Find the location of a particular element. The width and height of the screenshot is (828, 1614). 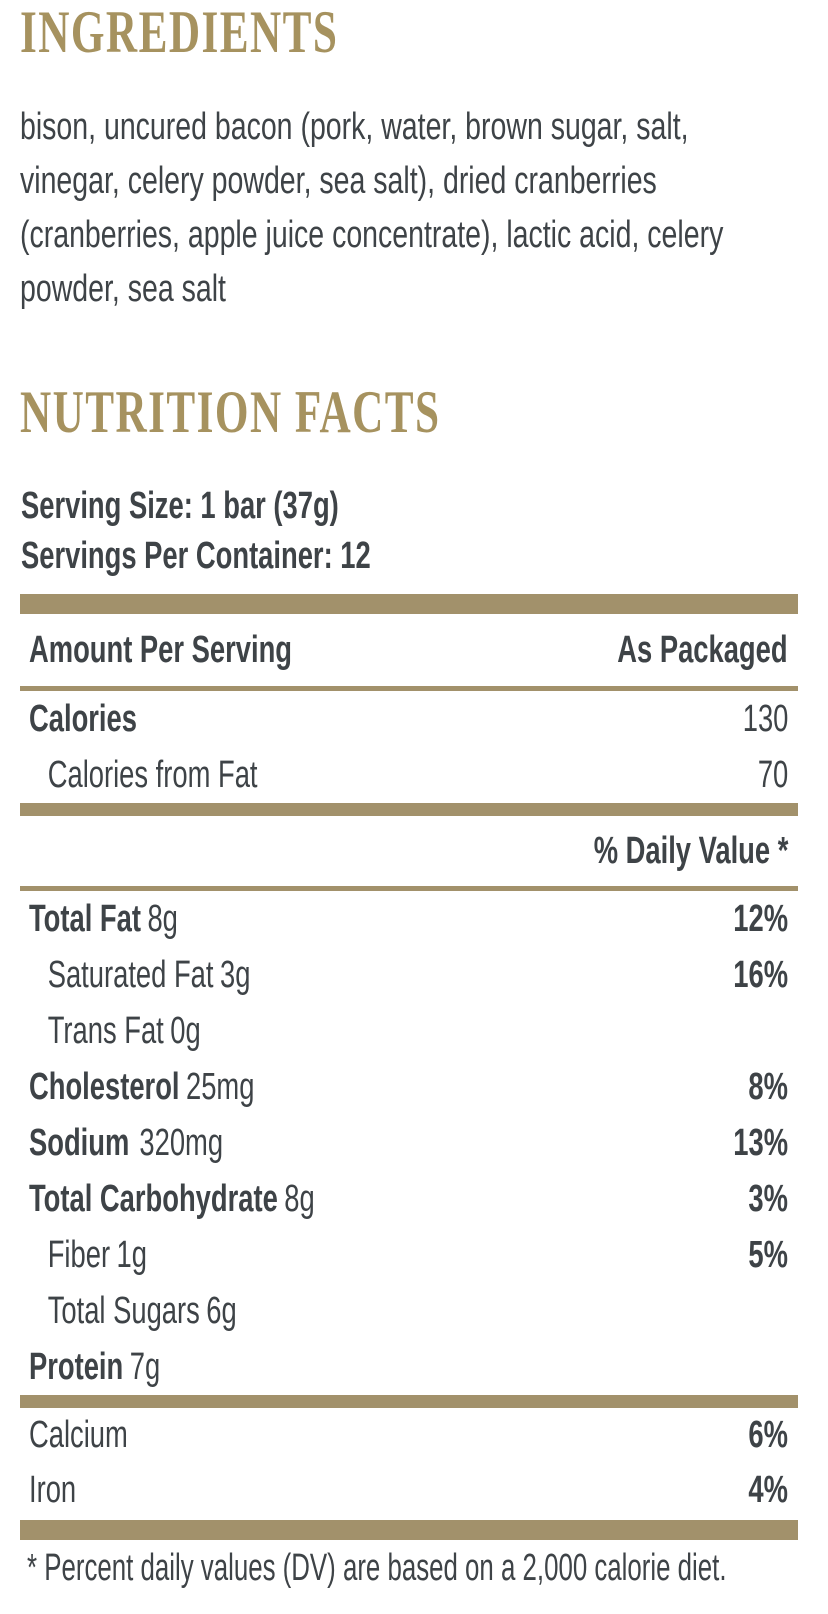

table-row: Cholesterol 25mg 8% is located at coordinates (409, 1087).